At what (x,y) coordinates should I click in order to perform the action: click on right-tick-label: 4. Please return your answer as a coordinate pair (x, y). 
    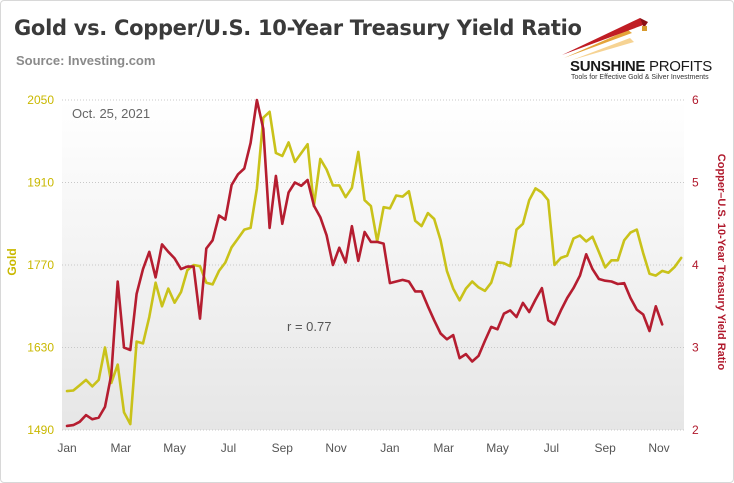
    Looking at the image, I should click on (695, 265).